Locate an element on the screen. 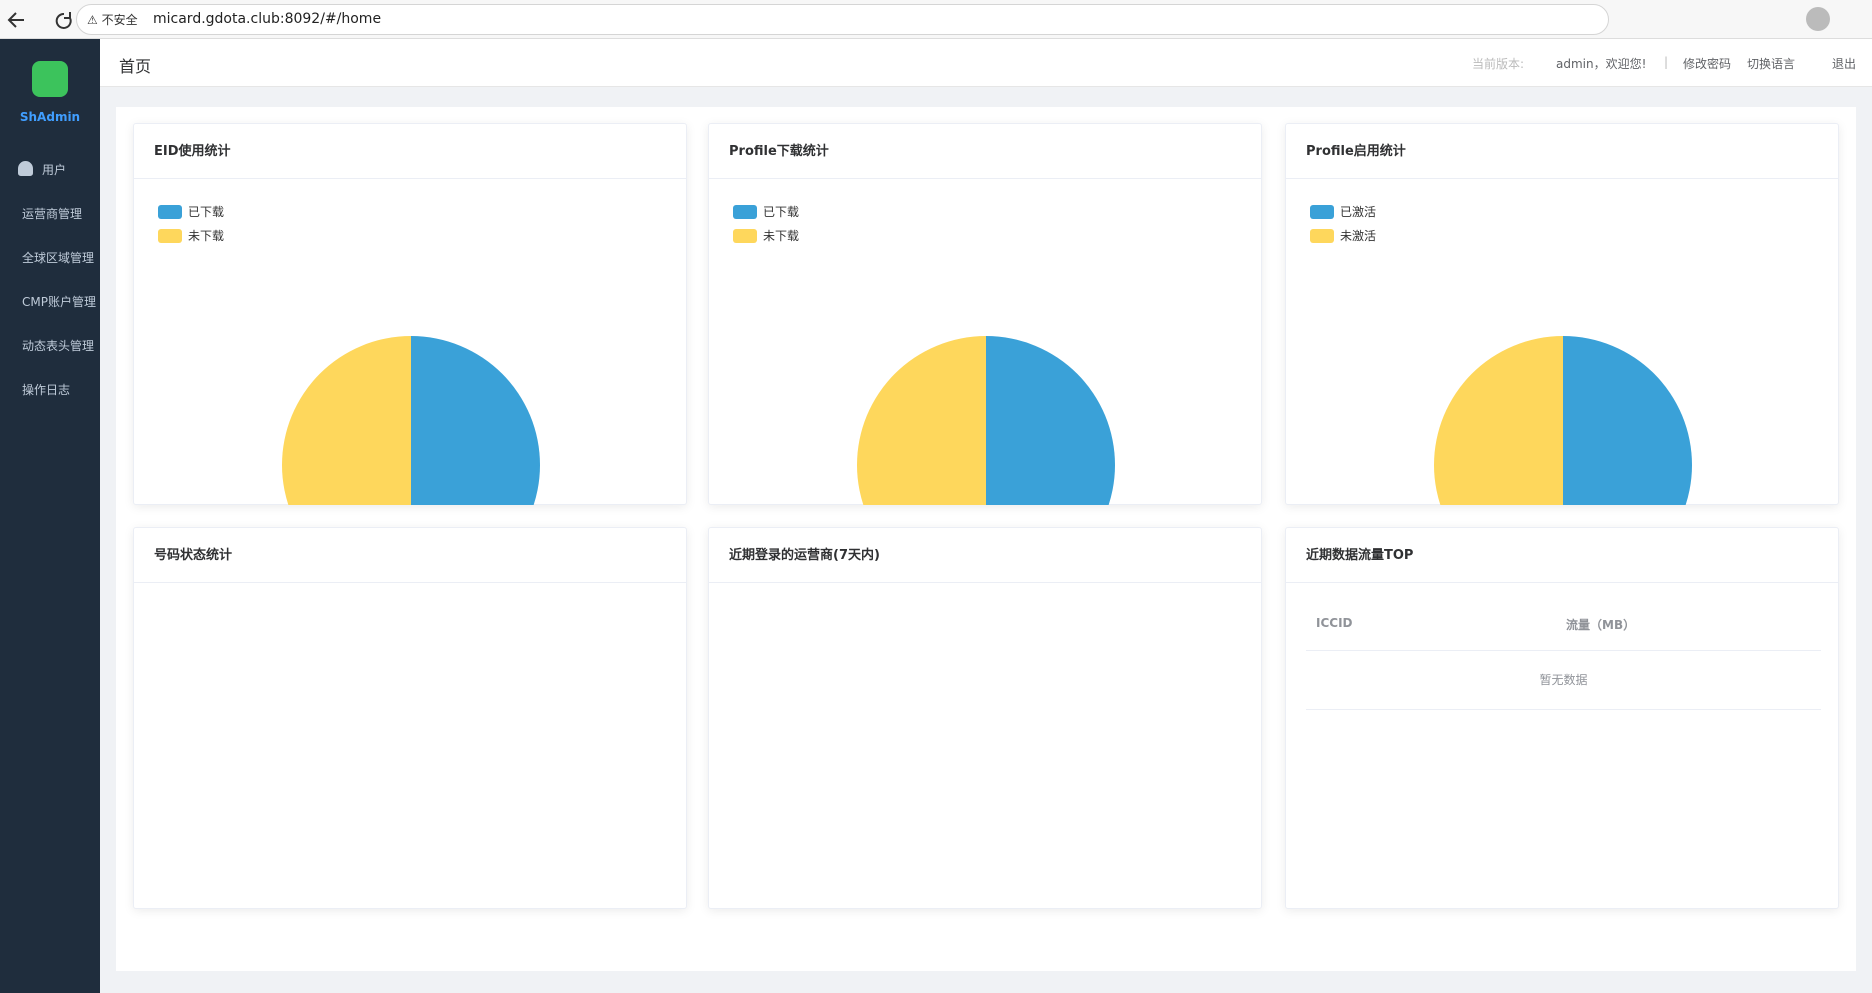 This screenshot has width=1872, height=993. version-label: 当前版本: is located at coordinates (1498, 64).